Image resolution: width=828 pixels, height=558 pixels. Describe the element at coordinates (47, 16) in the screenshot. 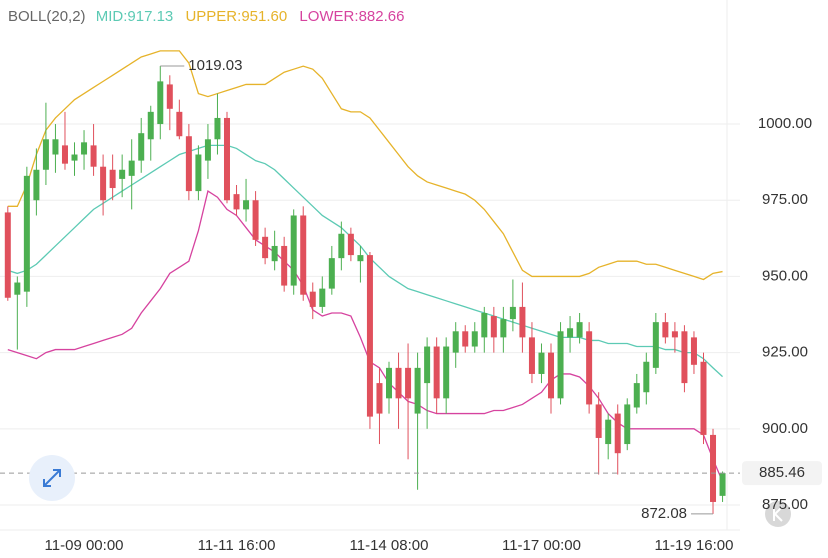

I see `indicator-name: BOLL(20,2)` at that location.